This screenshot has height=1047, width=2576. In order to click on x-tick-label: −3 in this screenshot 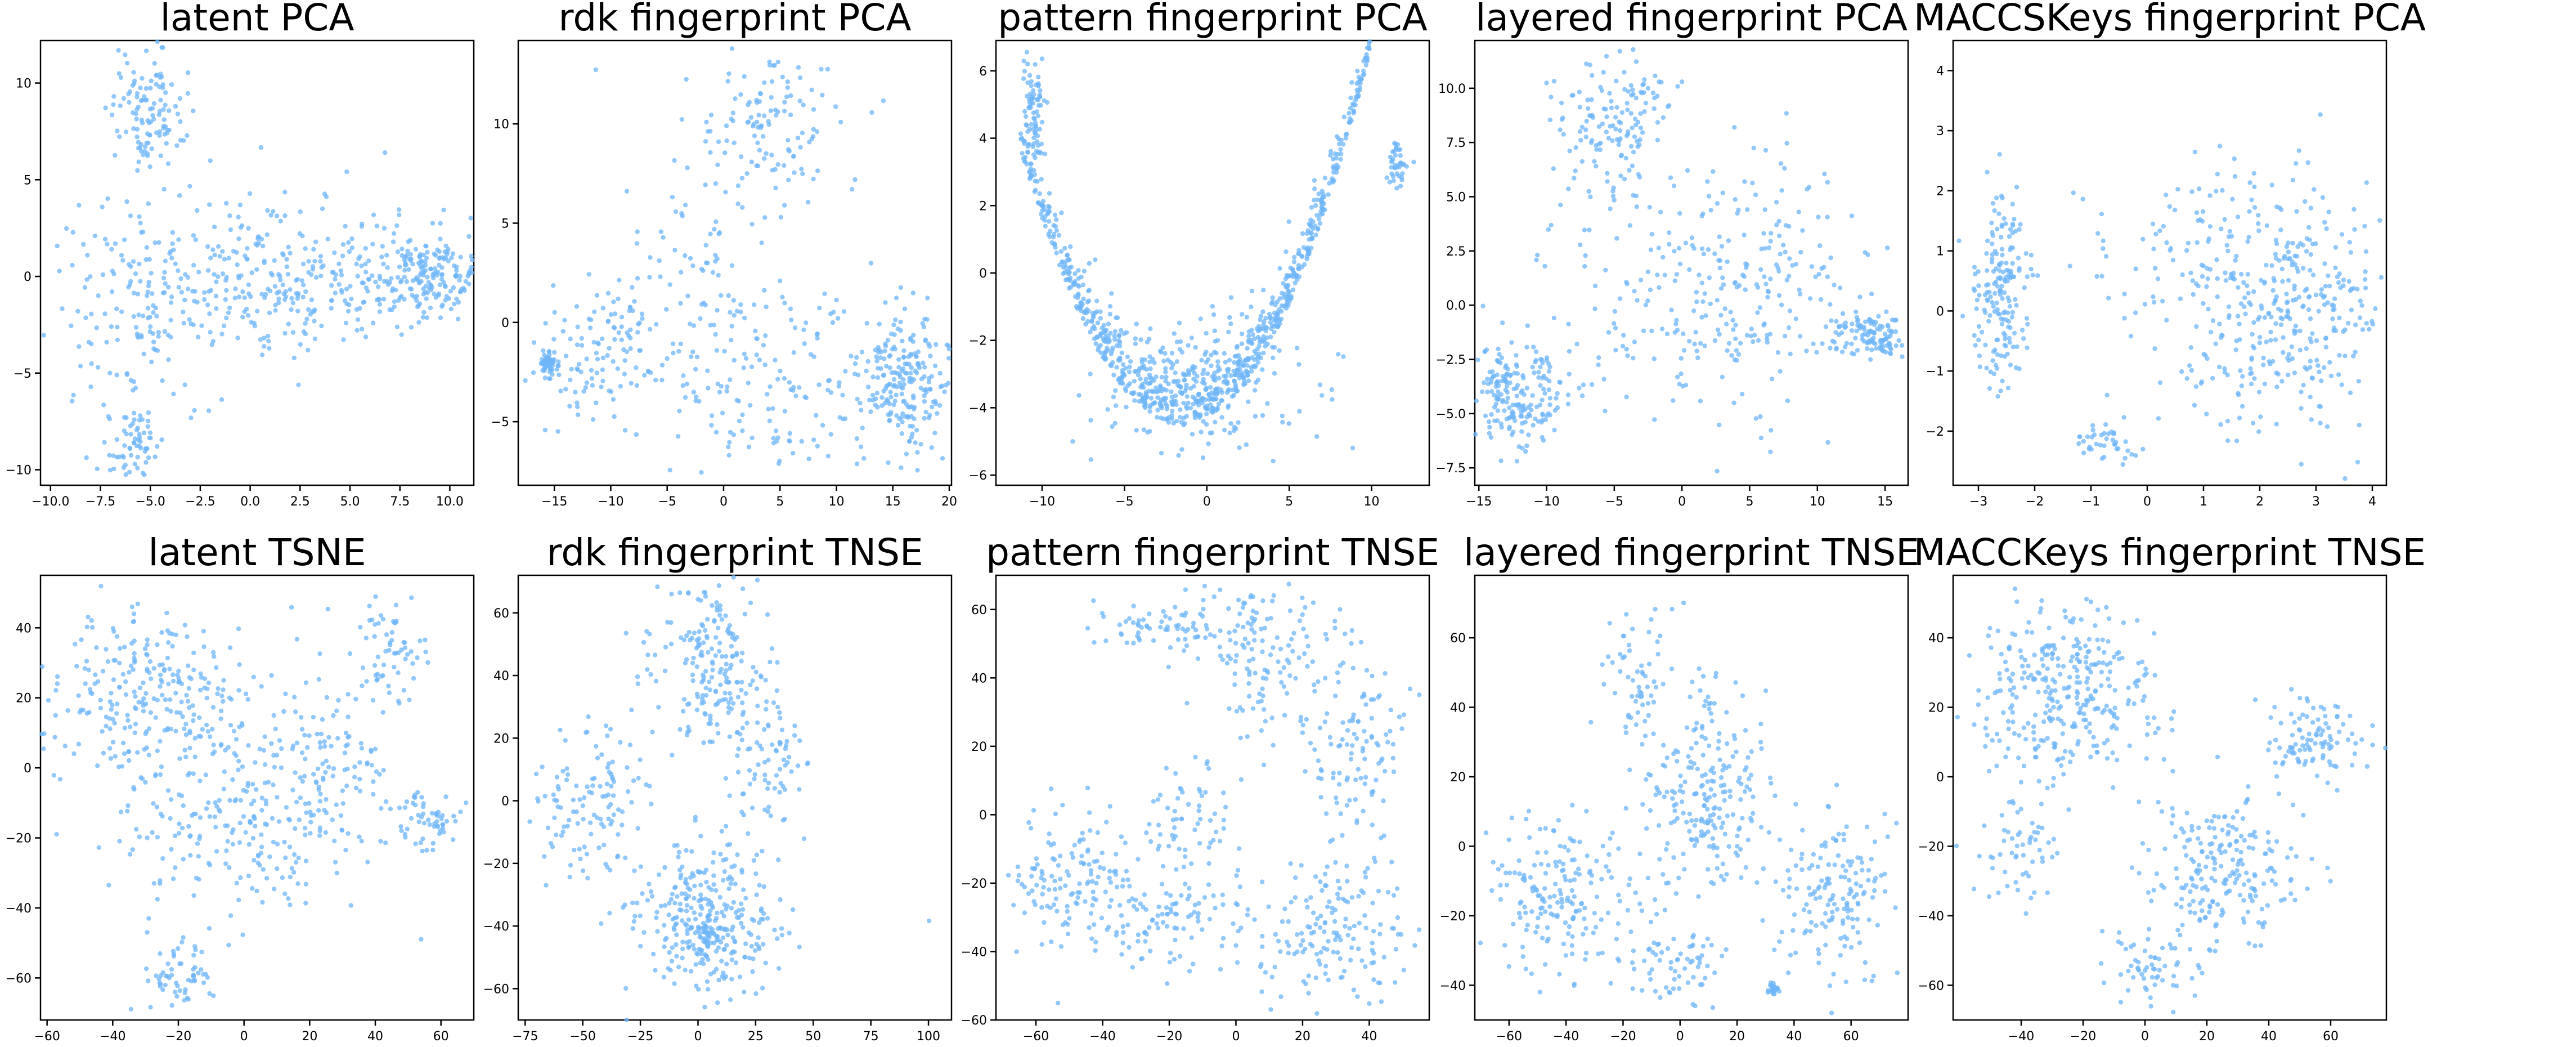, I will do `click(1978, 502)`.